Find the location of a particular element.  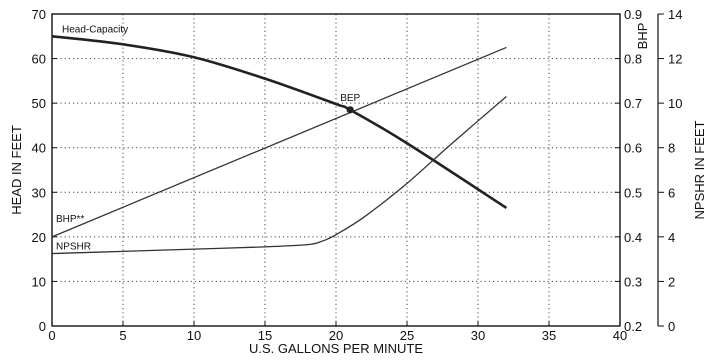

head-tick-label: 20 is located at coordinates (39, 237).